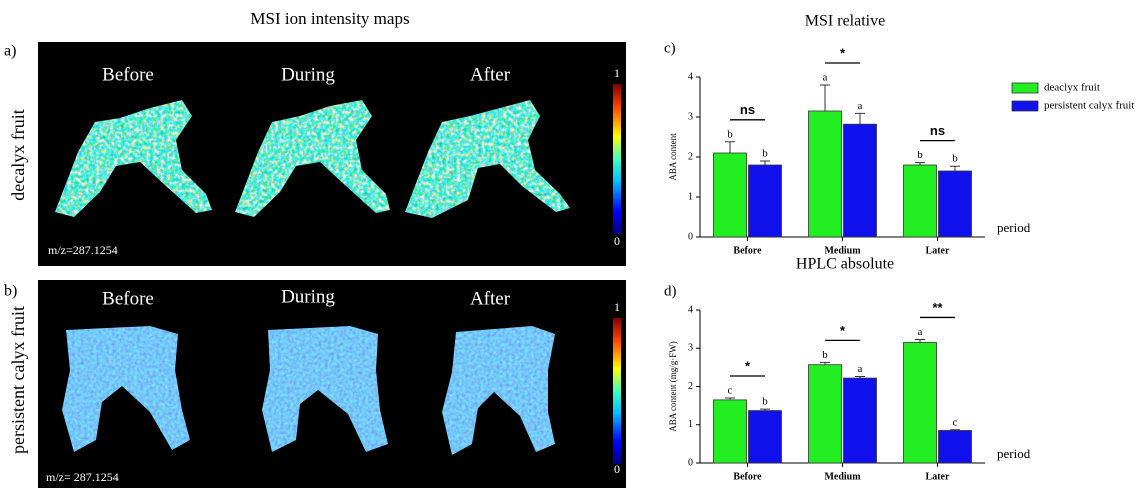 The image size is (1137, 491). I want to click on panel-label: c), so click(670, 48).